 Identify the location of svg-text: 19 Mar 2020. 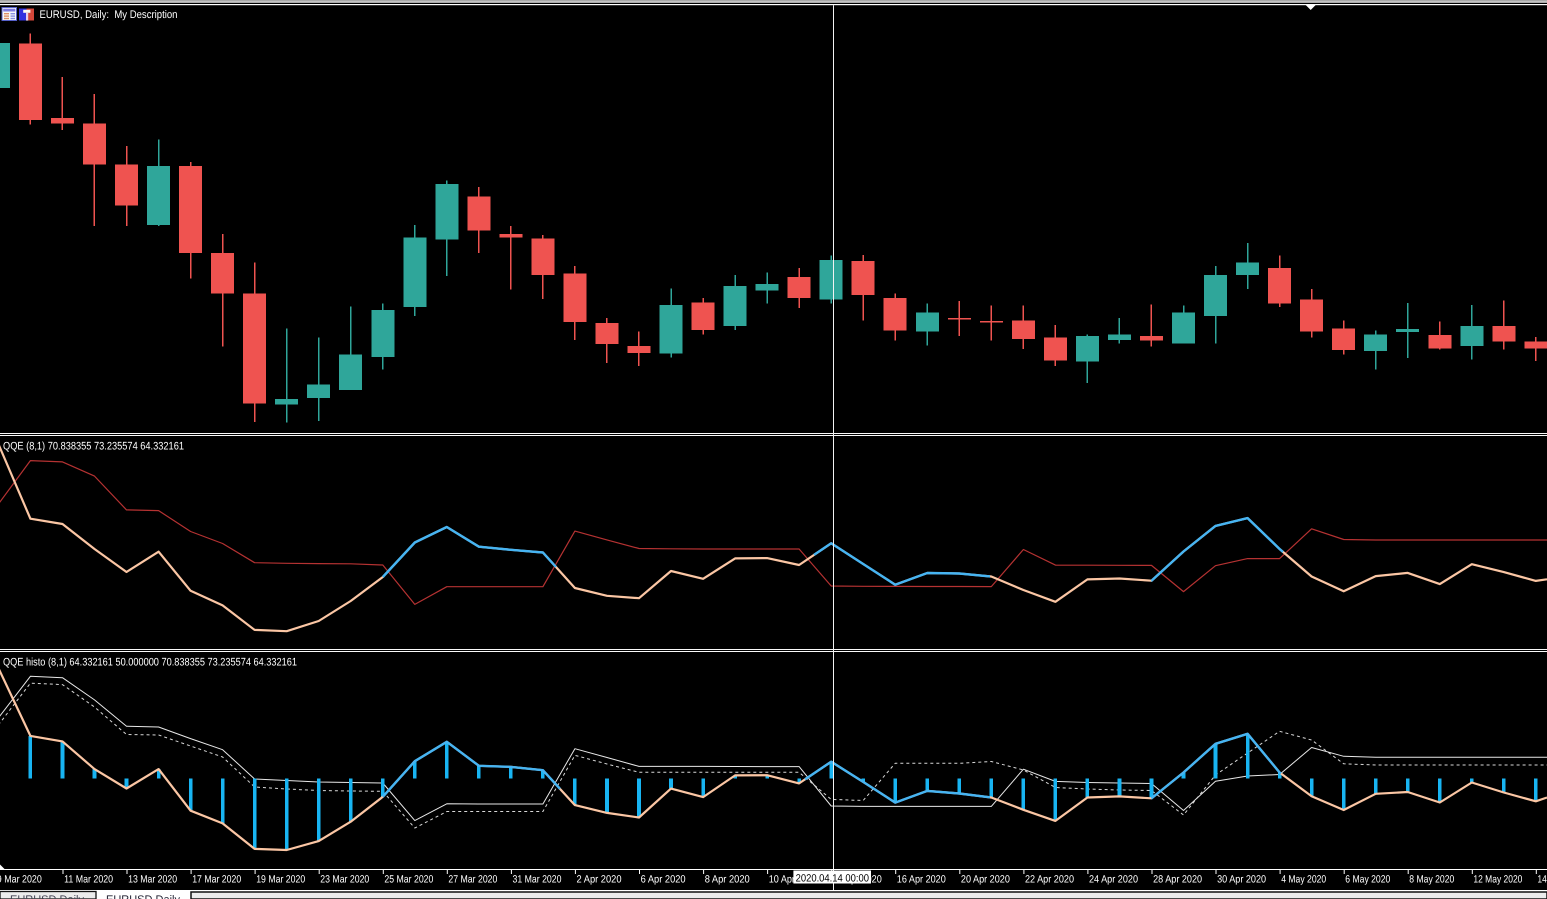
(280, 880).